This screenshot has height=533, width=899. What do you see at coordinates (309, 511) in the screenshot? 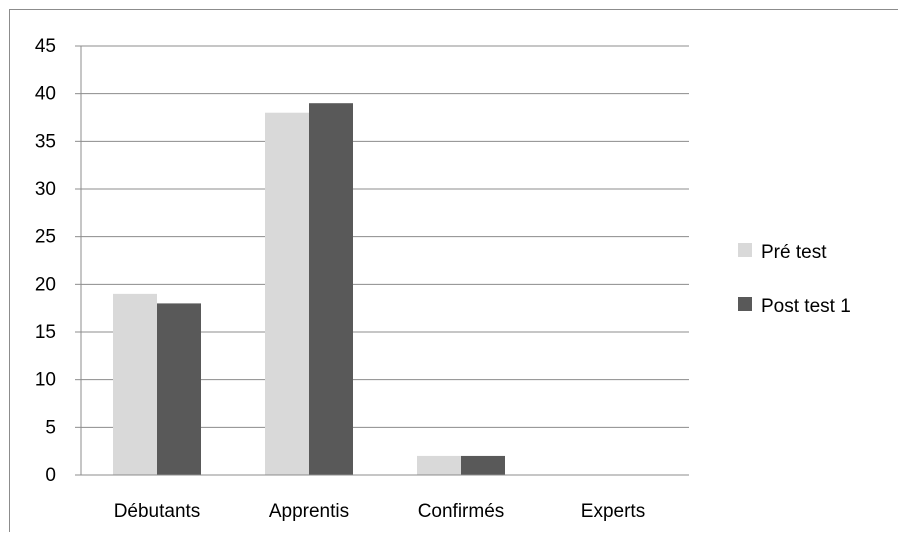
I see `x-tick-label: Apprentis` at bounding box center [309, 511].